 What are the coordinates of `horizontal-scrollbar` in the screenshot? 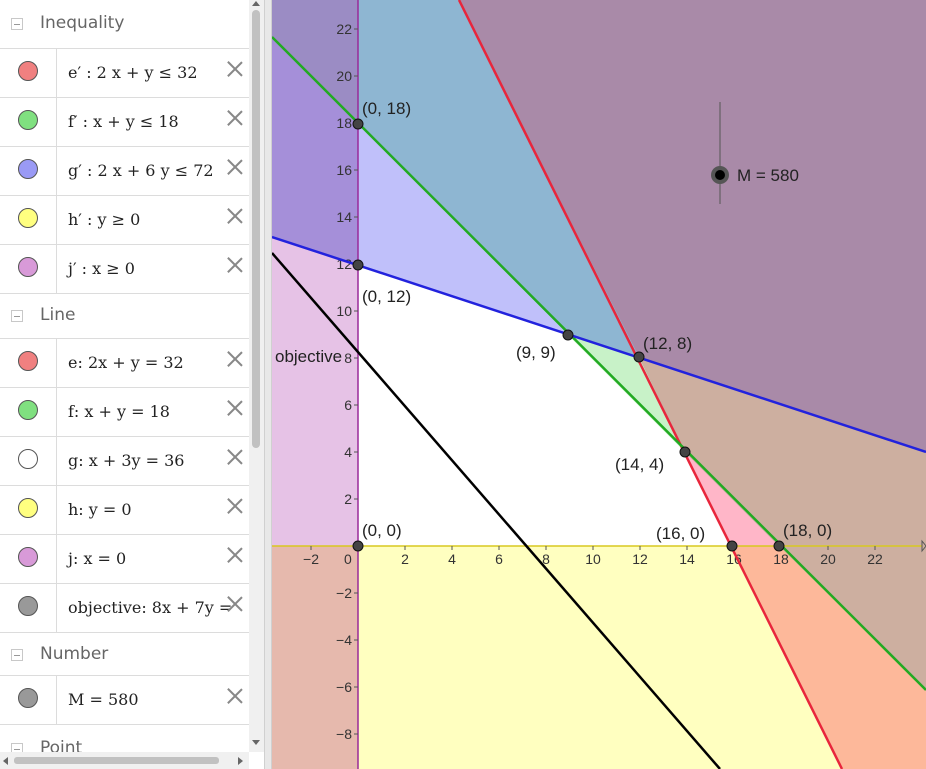 It's located at (124, 760).